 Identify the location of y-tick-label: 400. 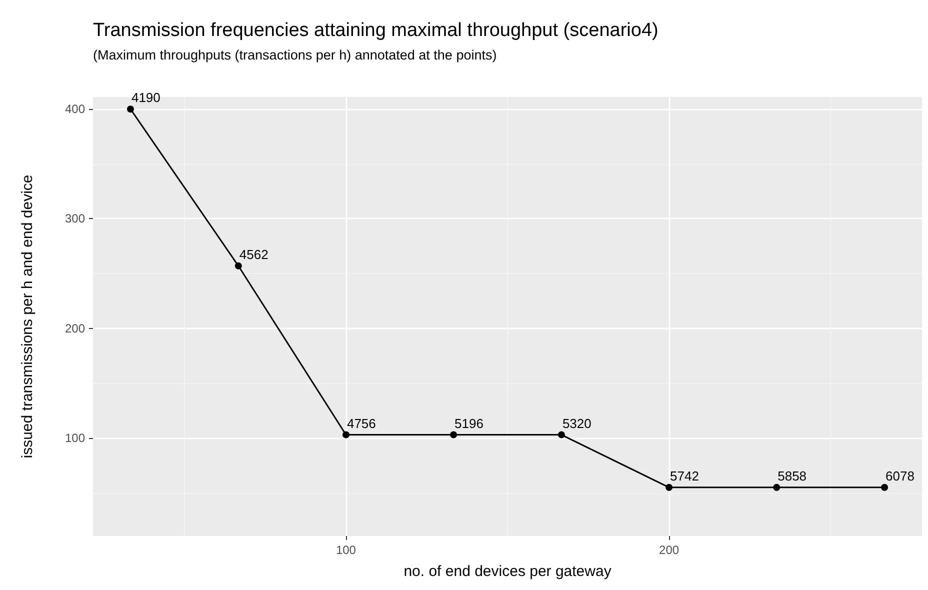
(75, 109).